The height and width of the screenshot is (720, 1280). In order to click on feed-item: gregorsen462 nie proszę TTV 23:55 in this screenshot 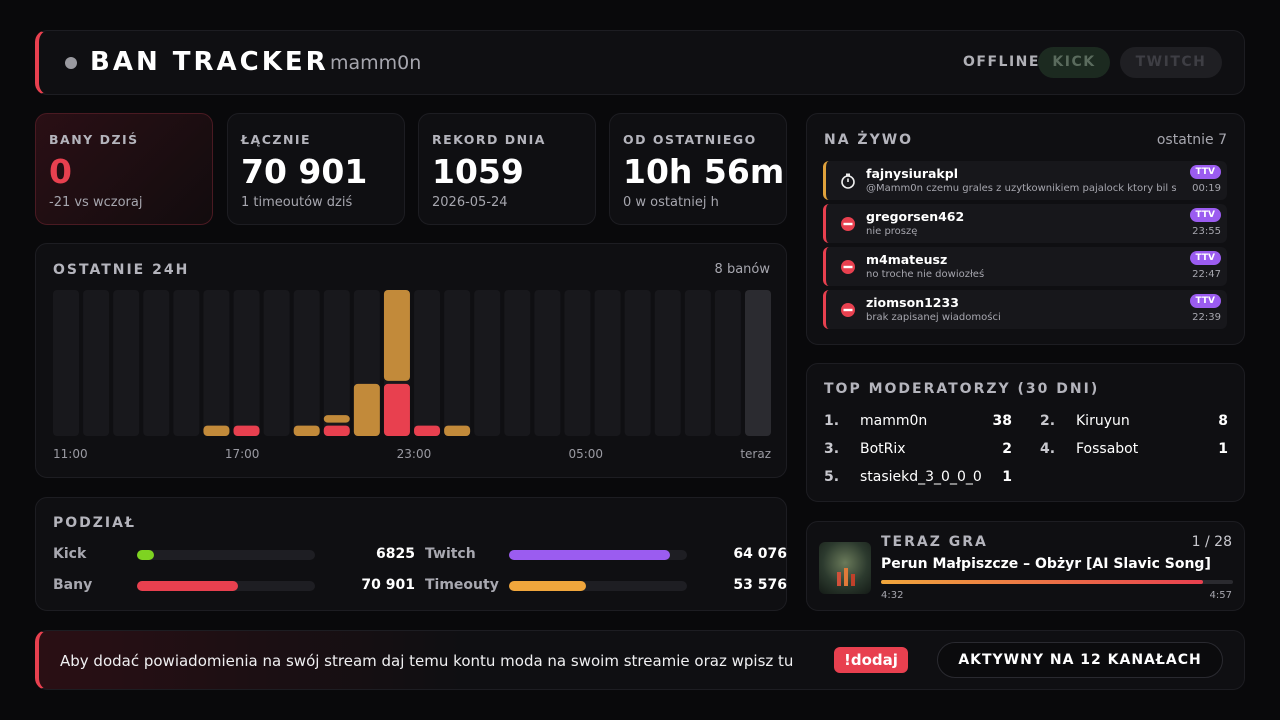, I will do `click(1025, 223)`.